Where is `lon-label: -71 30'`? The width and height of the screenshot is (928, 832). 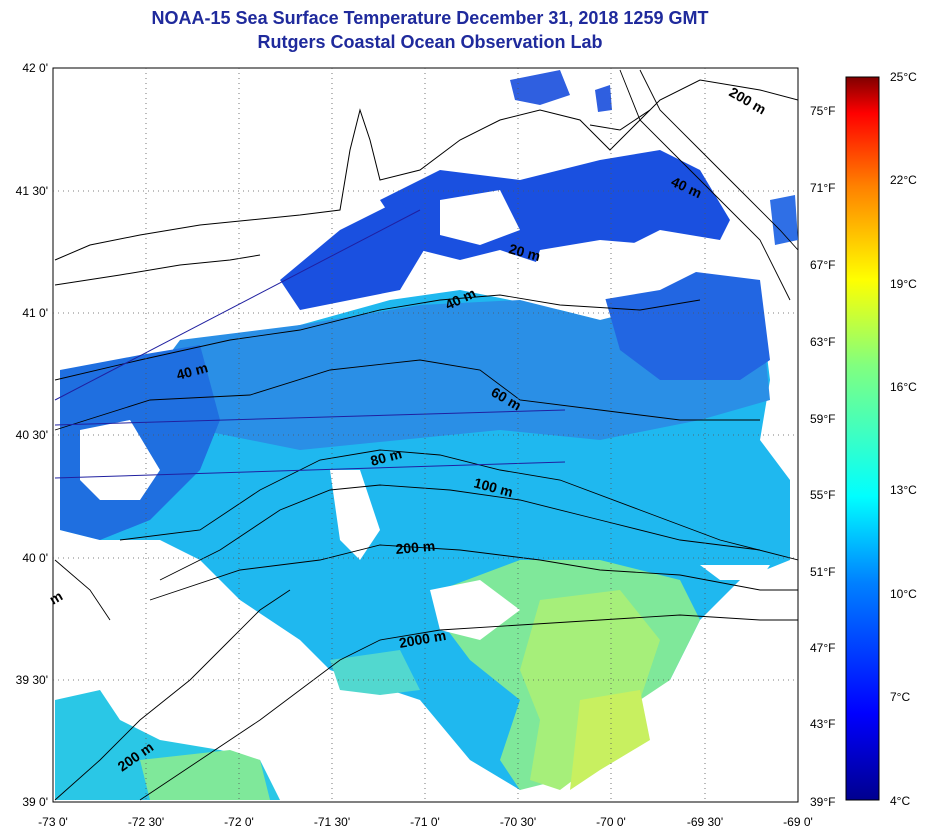 lon-label: -71 30' is located at coordinates (332, 822).